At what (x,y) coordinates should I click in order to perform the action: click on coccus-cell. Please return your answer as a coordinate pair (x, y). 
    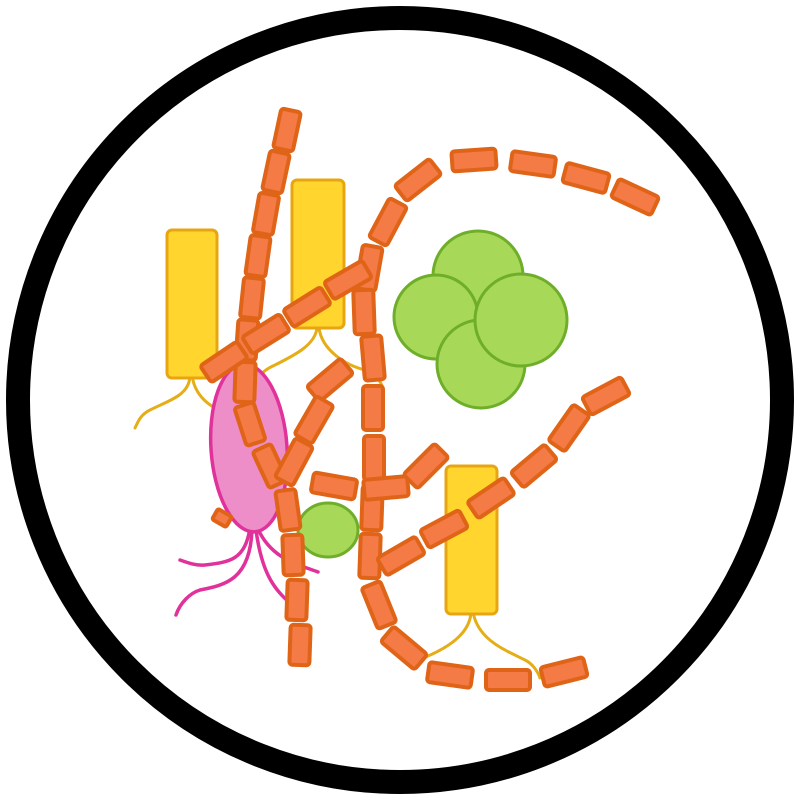
    Looking at the image, I should click on (521, 320).